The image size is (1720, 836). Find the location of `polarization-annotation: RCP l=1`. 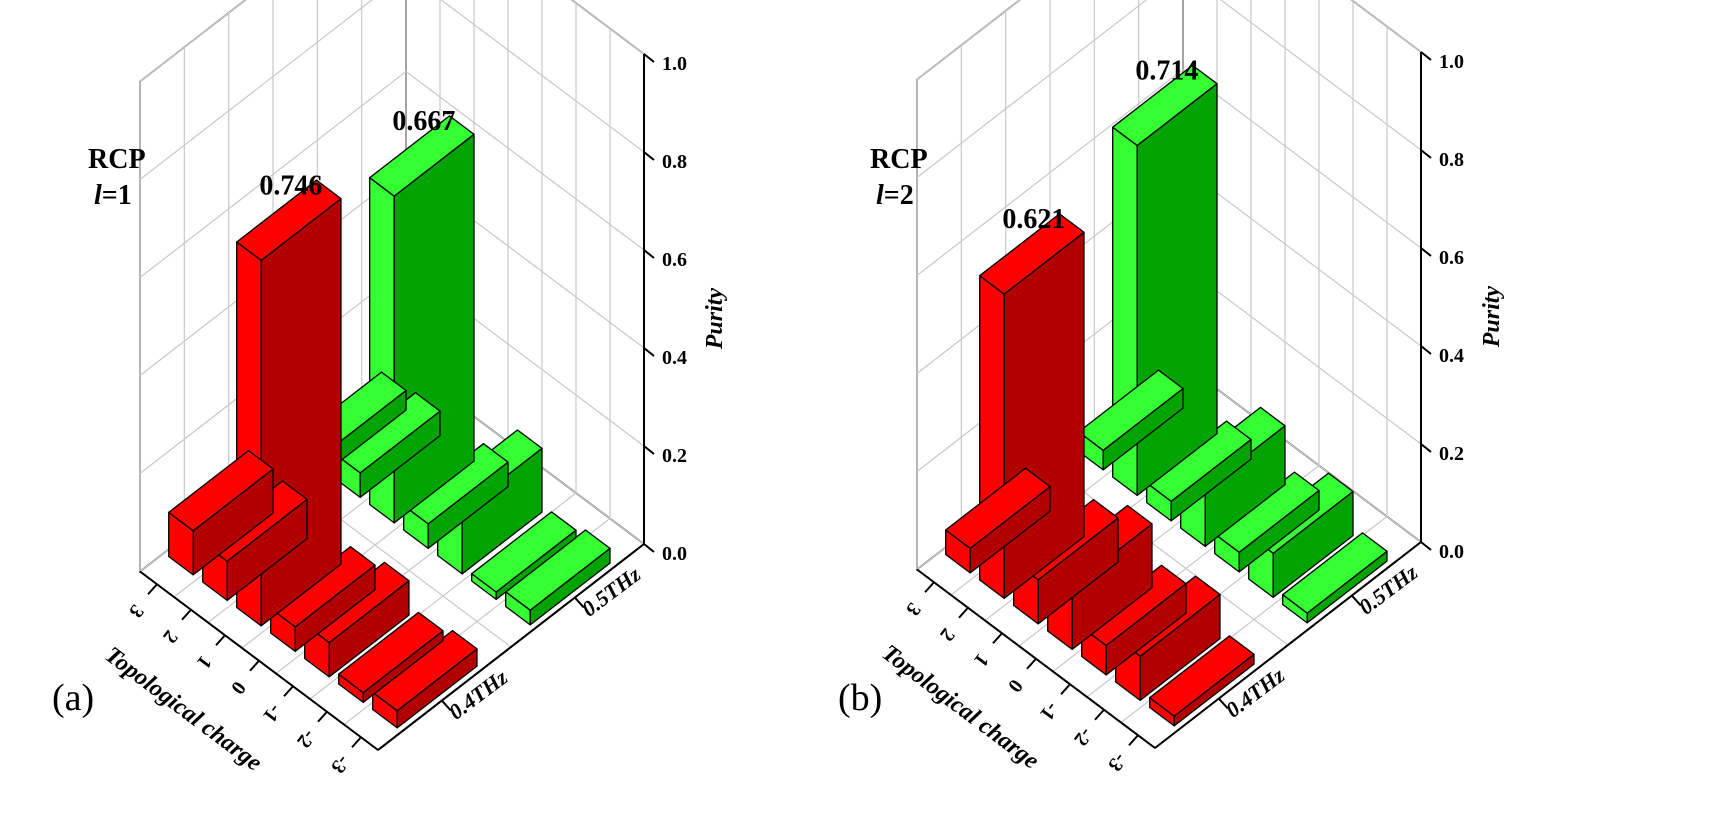

polarization-annotation: RCP l=1 is located at coordinates (117, 177).